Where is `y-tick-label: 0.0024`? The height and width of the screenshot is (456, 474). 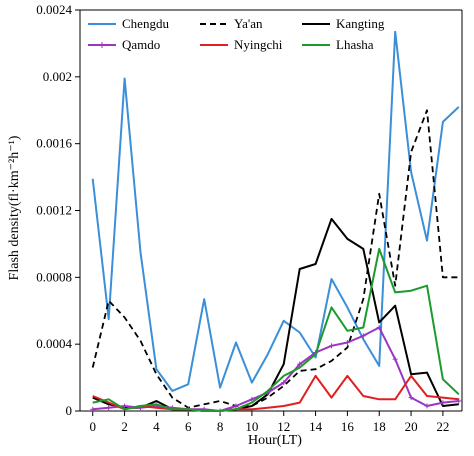
y-tick-label: 0.0024 is located at coordinates (54, 9).